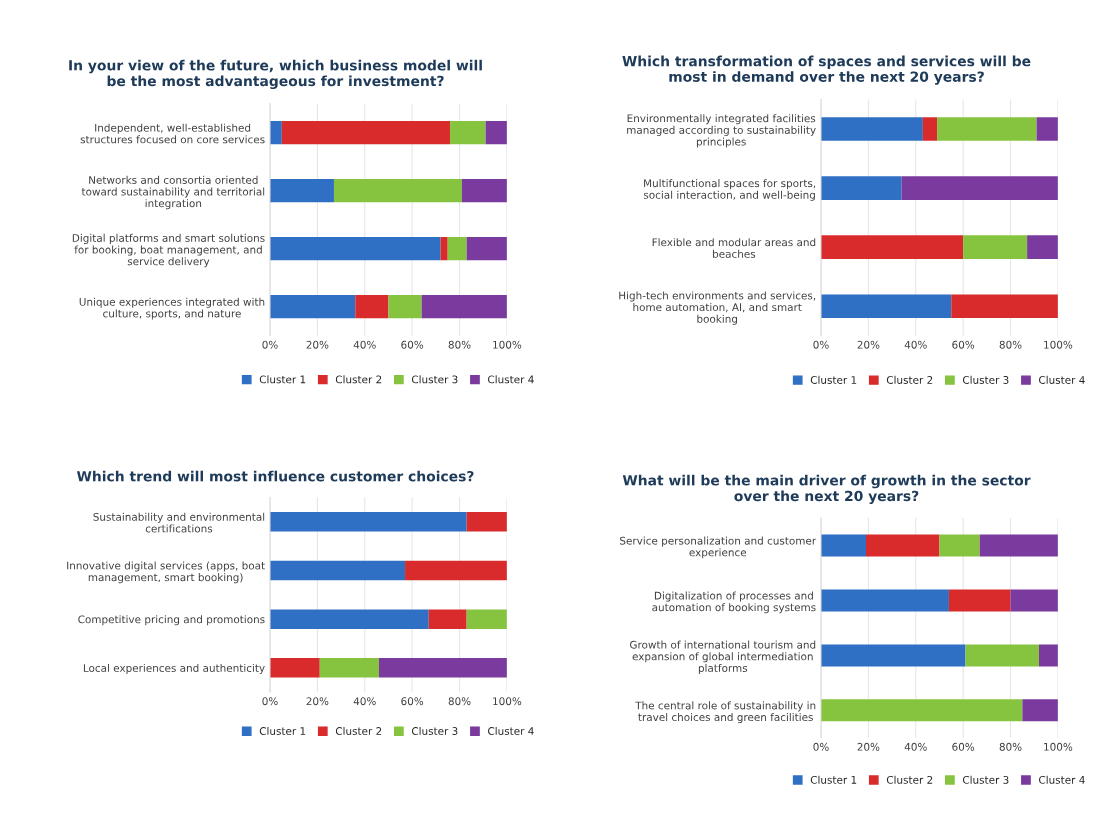 This screenshot has height=829, width=1102. What do you see at coordinates (717, 308) in the screenshot?
I see `y-tick-label: High-tech environments and services, home automation, AI, and smart booking` at bounding box center [717, 308].